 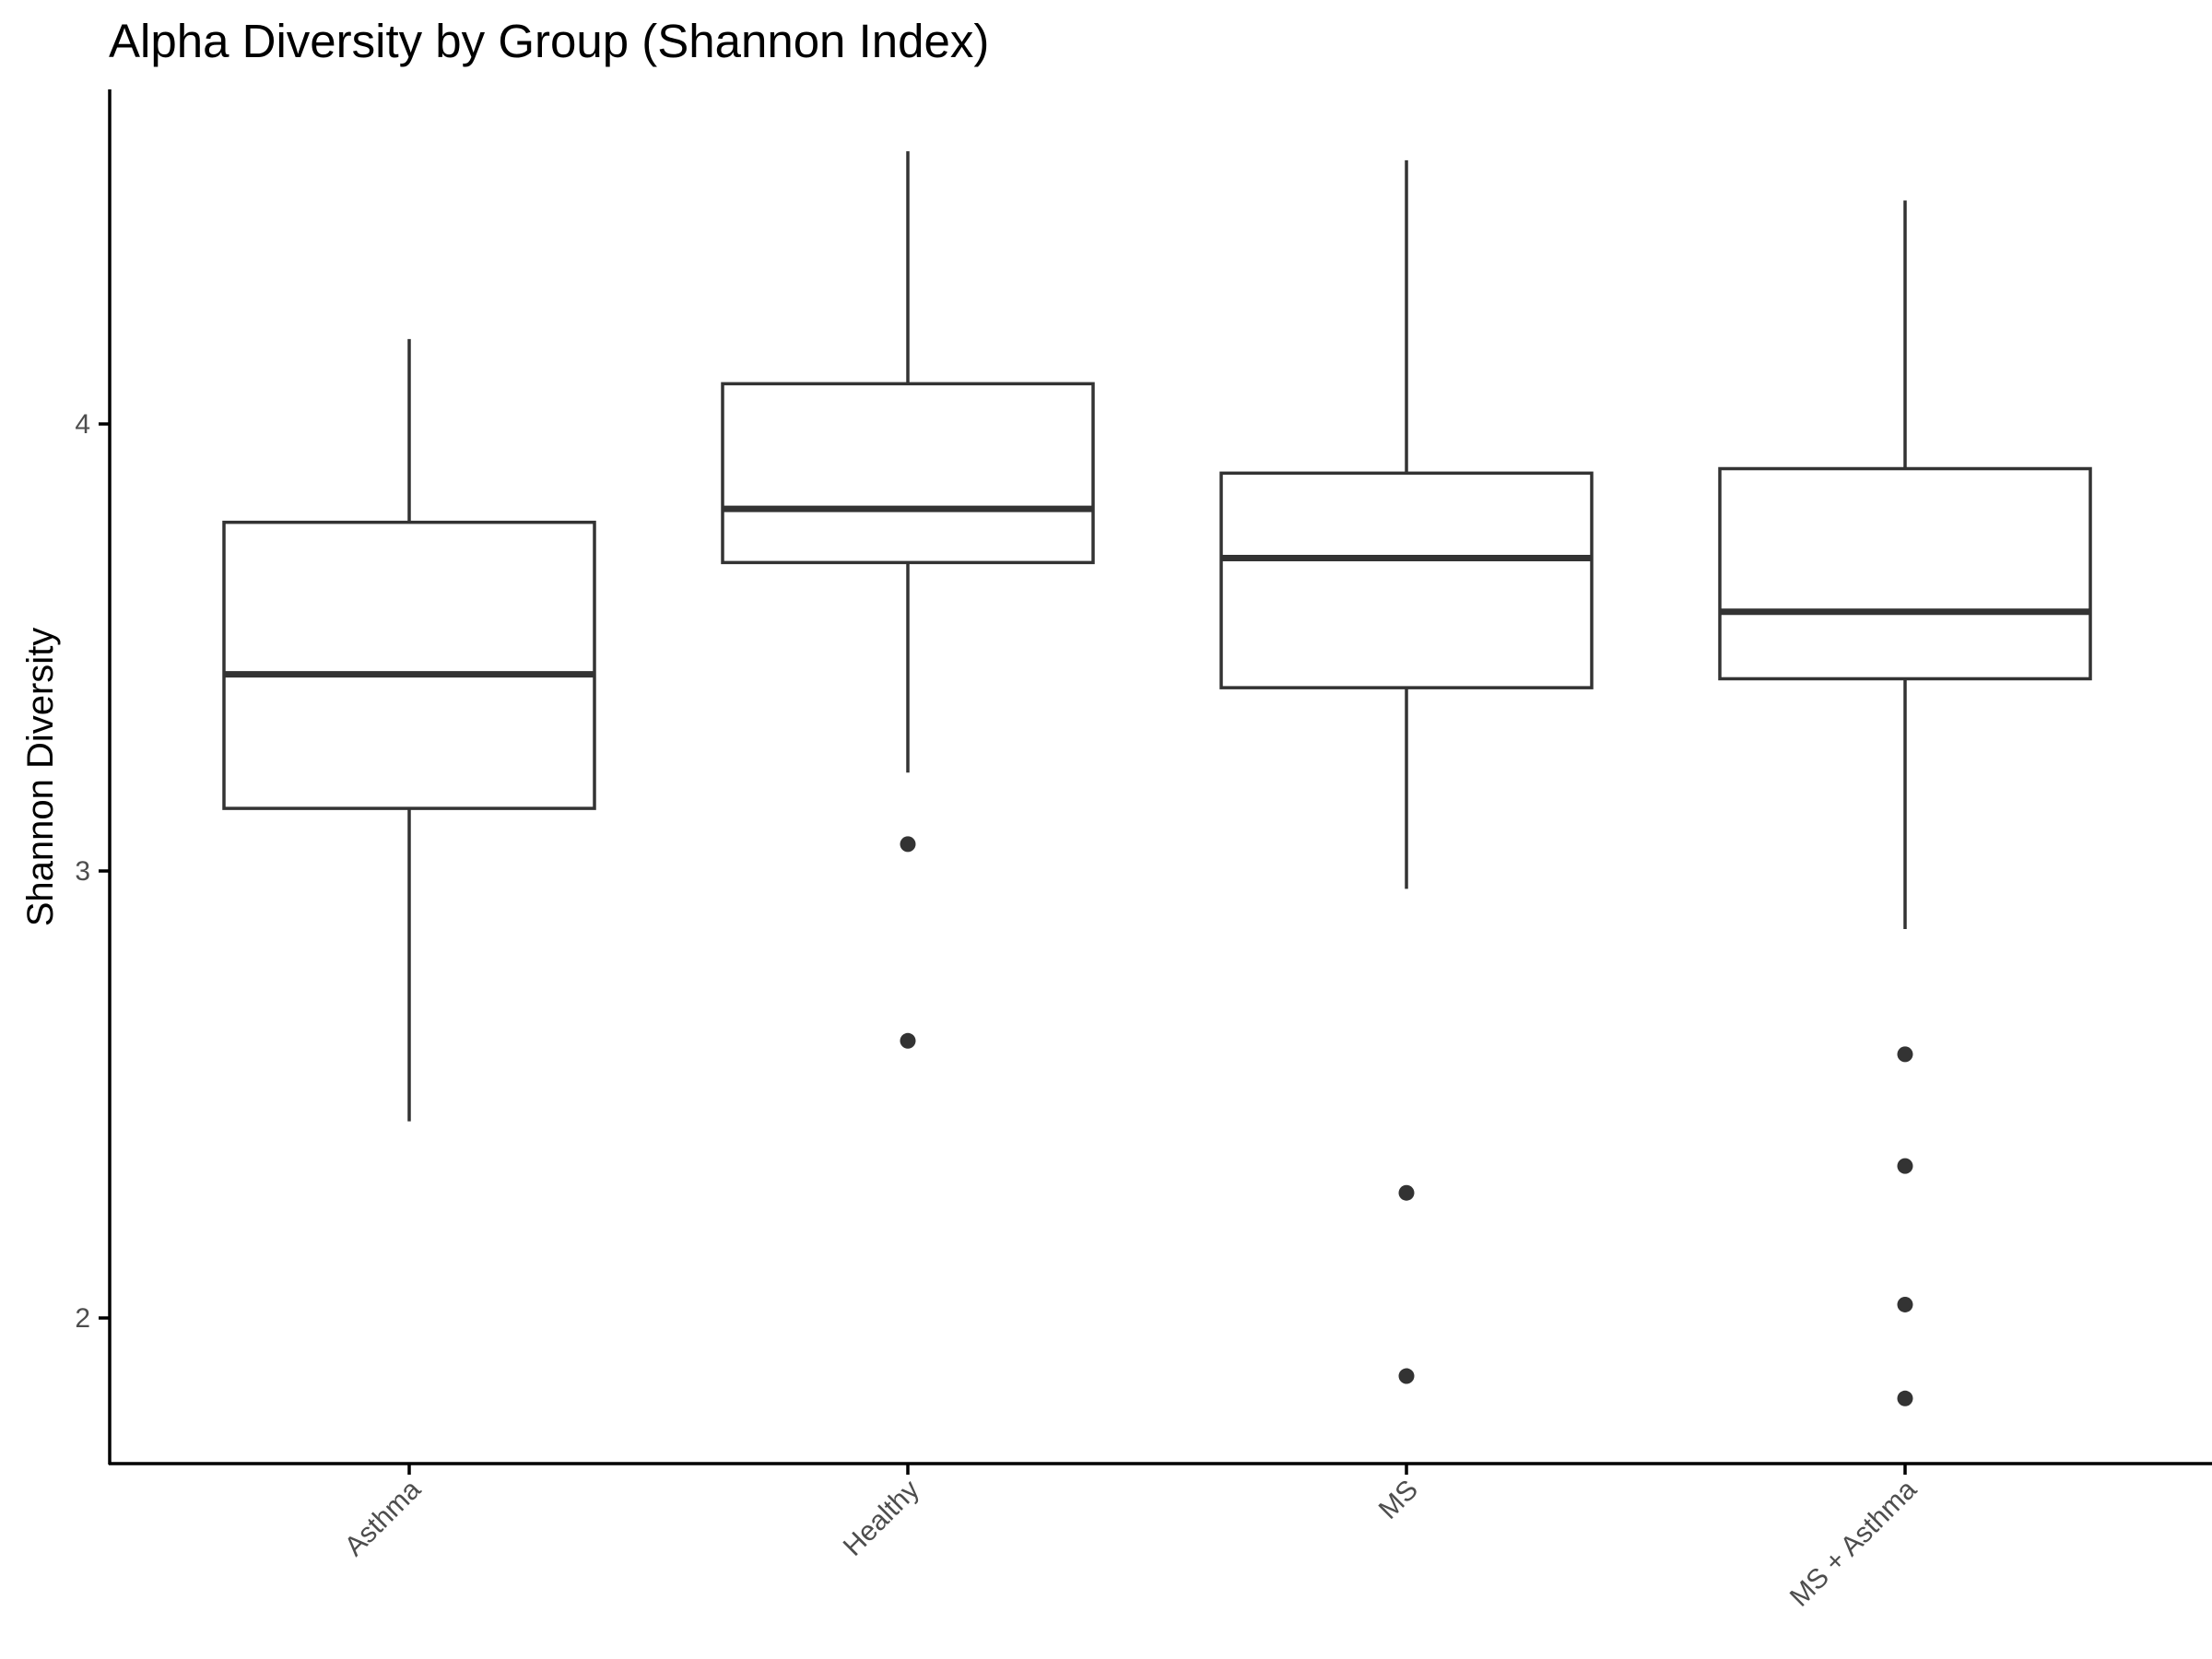 I want to click on x-tick-label: Healthy, so click(x=881, y=1518).